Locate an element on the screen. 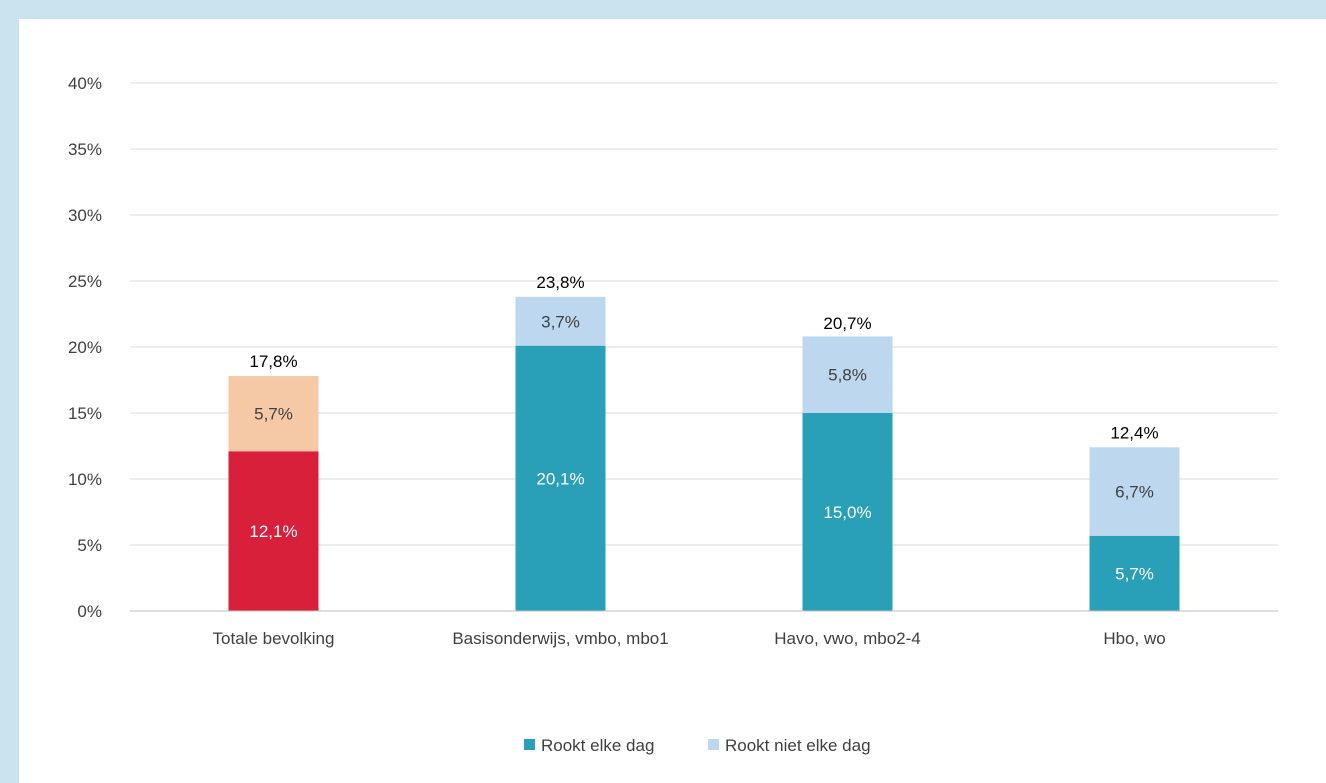 The image size is (1326, 783). legend-swatch-rookt-niet-elke-dag is located at coordinates (713, 744).